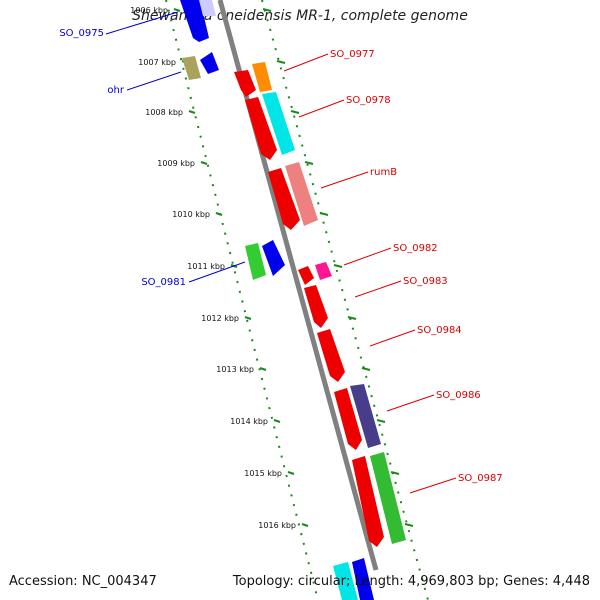 This screenshot has height=600, width=600. Describe the element at coordinates (368, 100) in the screenshot. I see `gene-label: SO_0978` at that location.